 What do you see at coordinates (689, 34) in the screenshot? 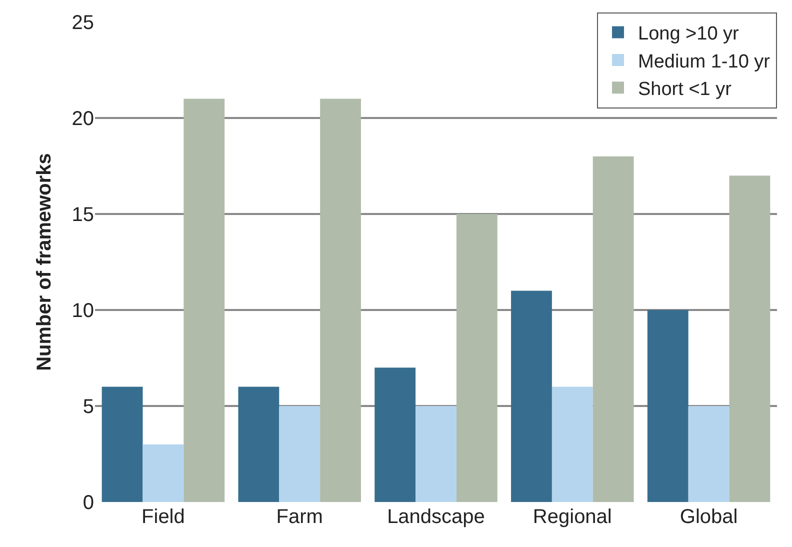
I see `legend-label: Long >10 yr` at bounding box center [689, 34].